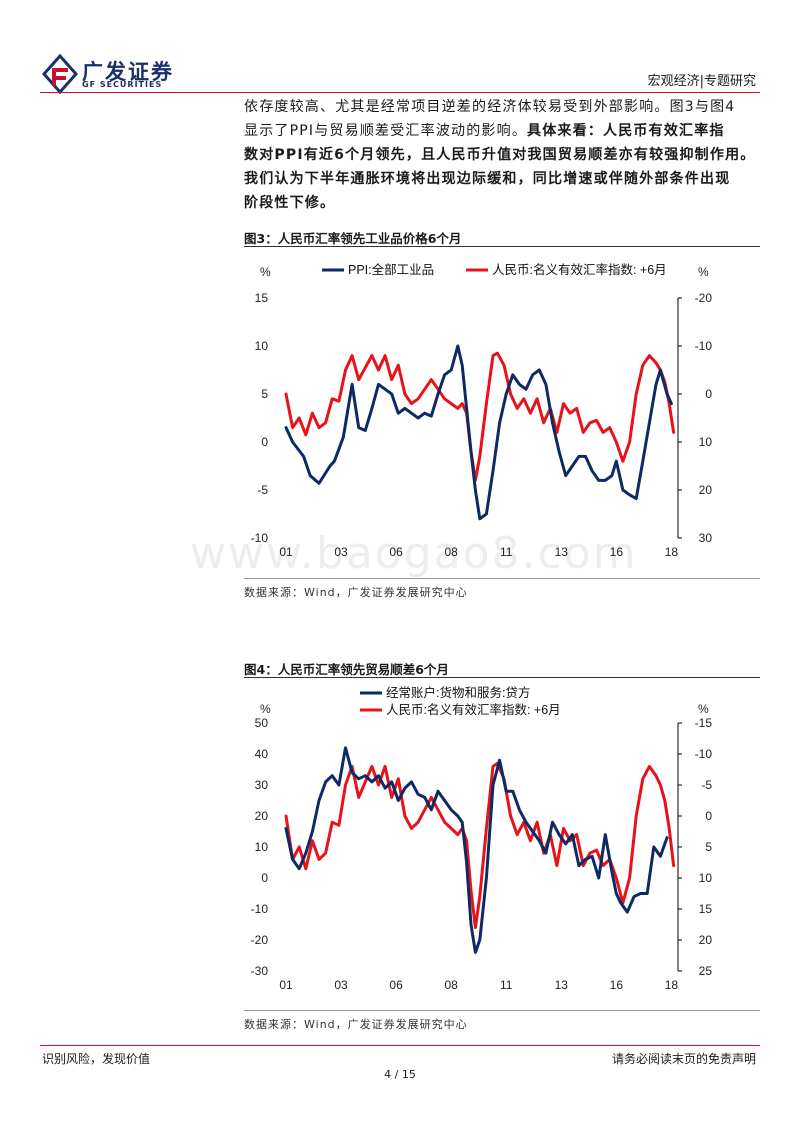 This screenshot has width=800, height=1132. Describe the element at coordinates (400, 1045) in the screenshot. I see `footer-rule` at that location.